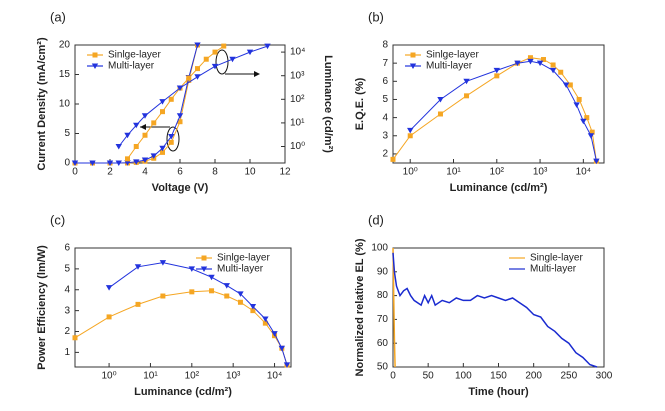 The width and height of the screenshot is (665, 411). Describe the element at coordinates (533, 376) in the screenshot. I see `x-tick-label: 200` at that location.